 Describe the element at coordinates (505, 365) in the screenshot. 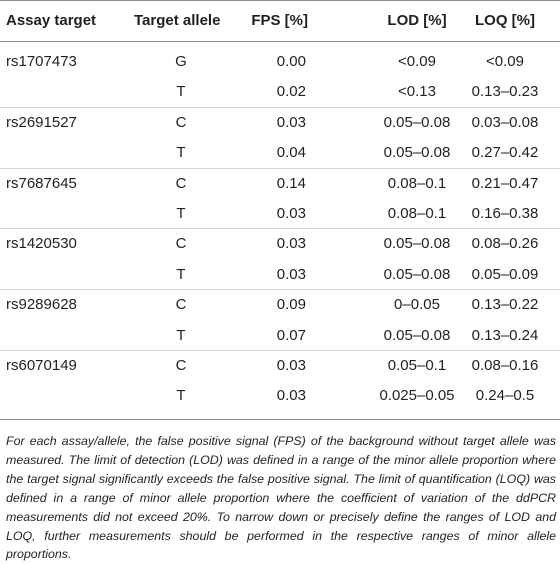

I see `cell-loq: 0.08–0.16` at that location.